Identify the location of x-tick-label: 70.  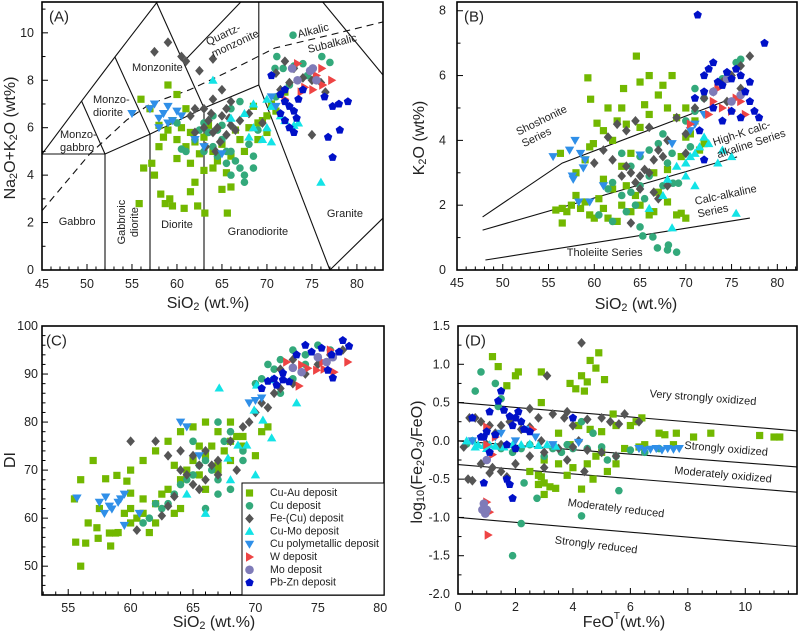
(686, 283).